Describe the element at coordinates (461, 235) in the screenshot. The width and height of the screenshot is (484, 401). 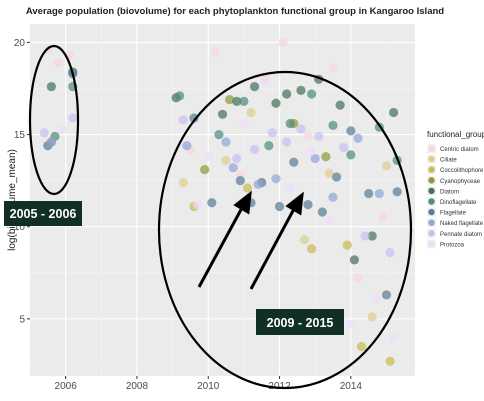
I see `legend-label: Pennate diatom` at that location.